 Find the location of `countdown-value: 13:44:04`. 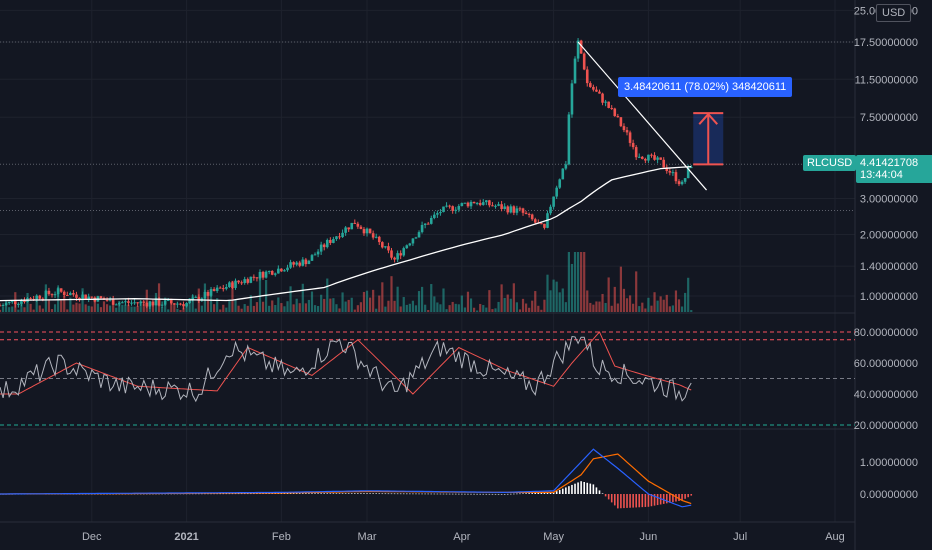

countdown-value: 13:44:04 is located at coordinates (881, 175).